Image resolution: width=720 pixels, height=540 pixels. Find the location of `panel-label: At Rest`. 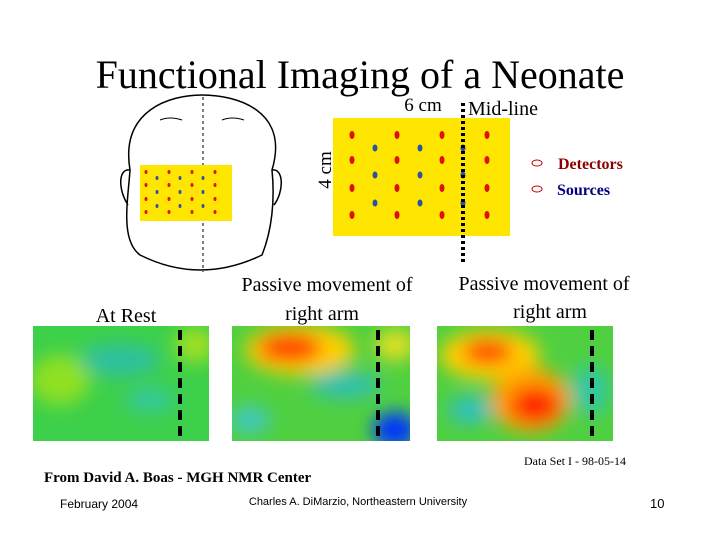

panel-label: At Rest is located at coordinates (126, 316).